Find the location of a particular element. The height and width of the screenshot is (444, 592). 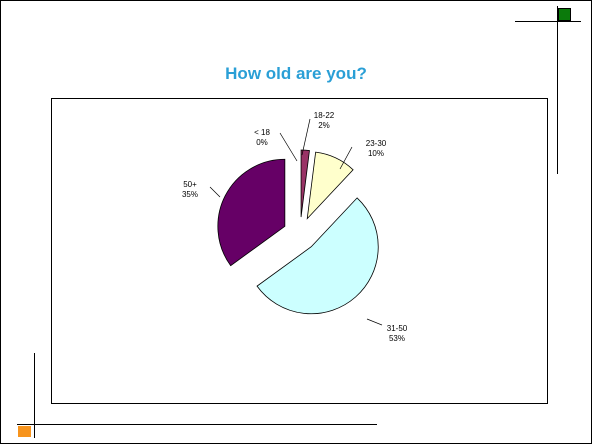

slice-label: 23-30 is located at coordinates (376, 143).